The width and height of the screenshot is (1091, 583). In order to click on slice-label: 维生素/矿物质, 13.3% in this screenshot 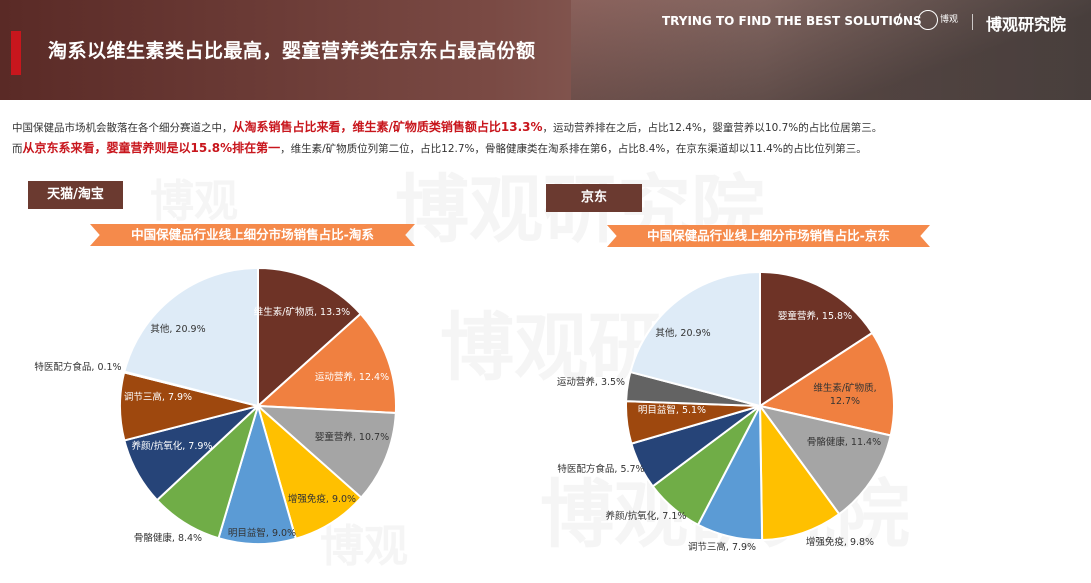, I will do `click(302, 312)`.